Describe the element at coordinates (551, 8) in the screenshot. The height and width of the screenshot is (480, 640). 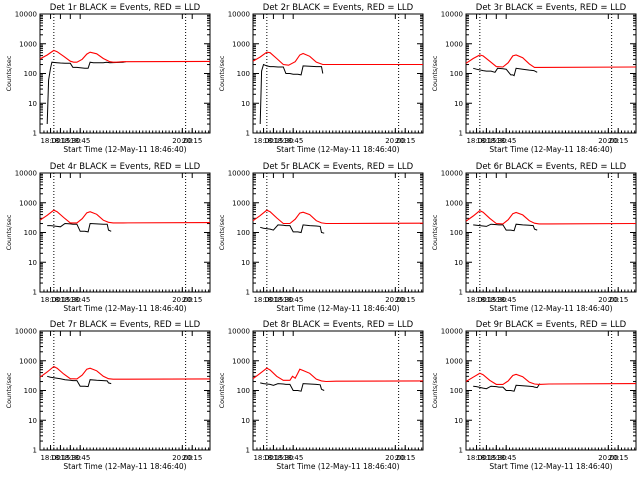
I see `panel-title: Det 3r BLACK = Events, RED = LLD` at that location.